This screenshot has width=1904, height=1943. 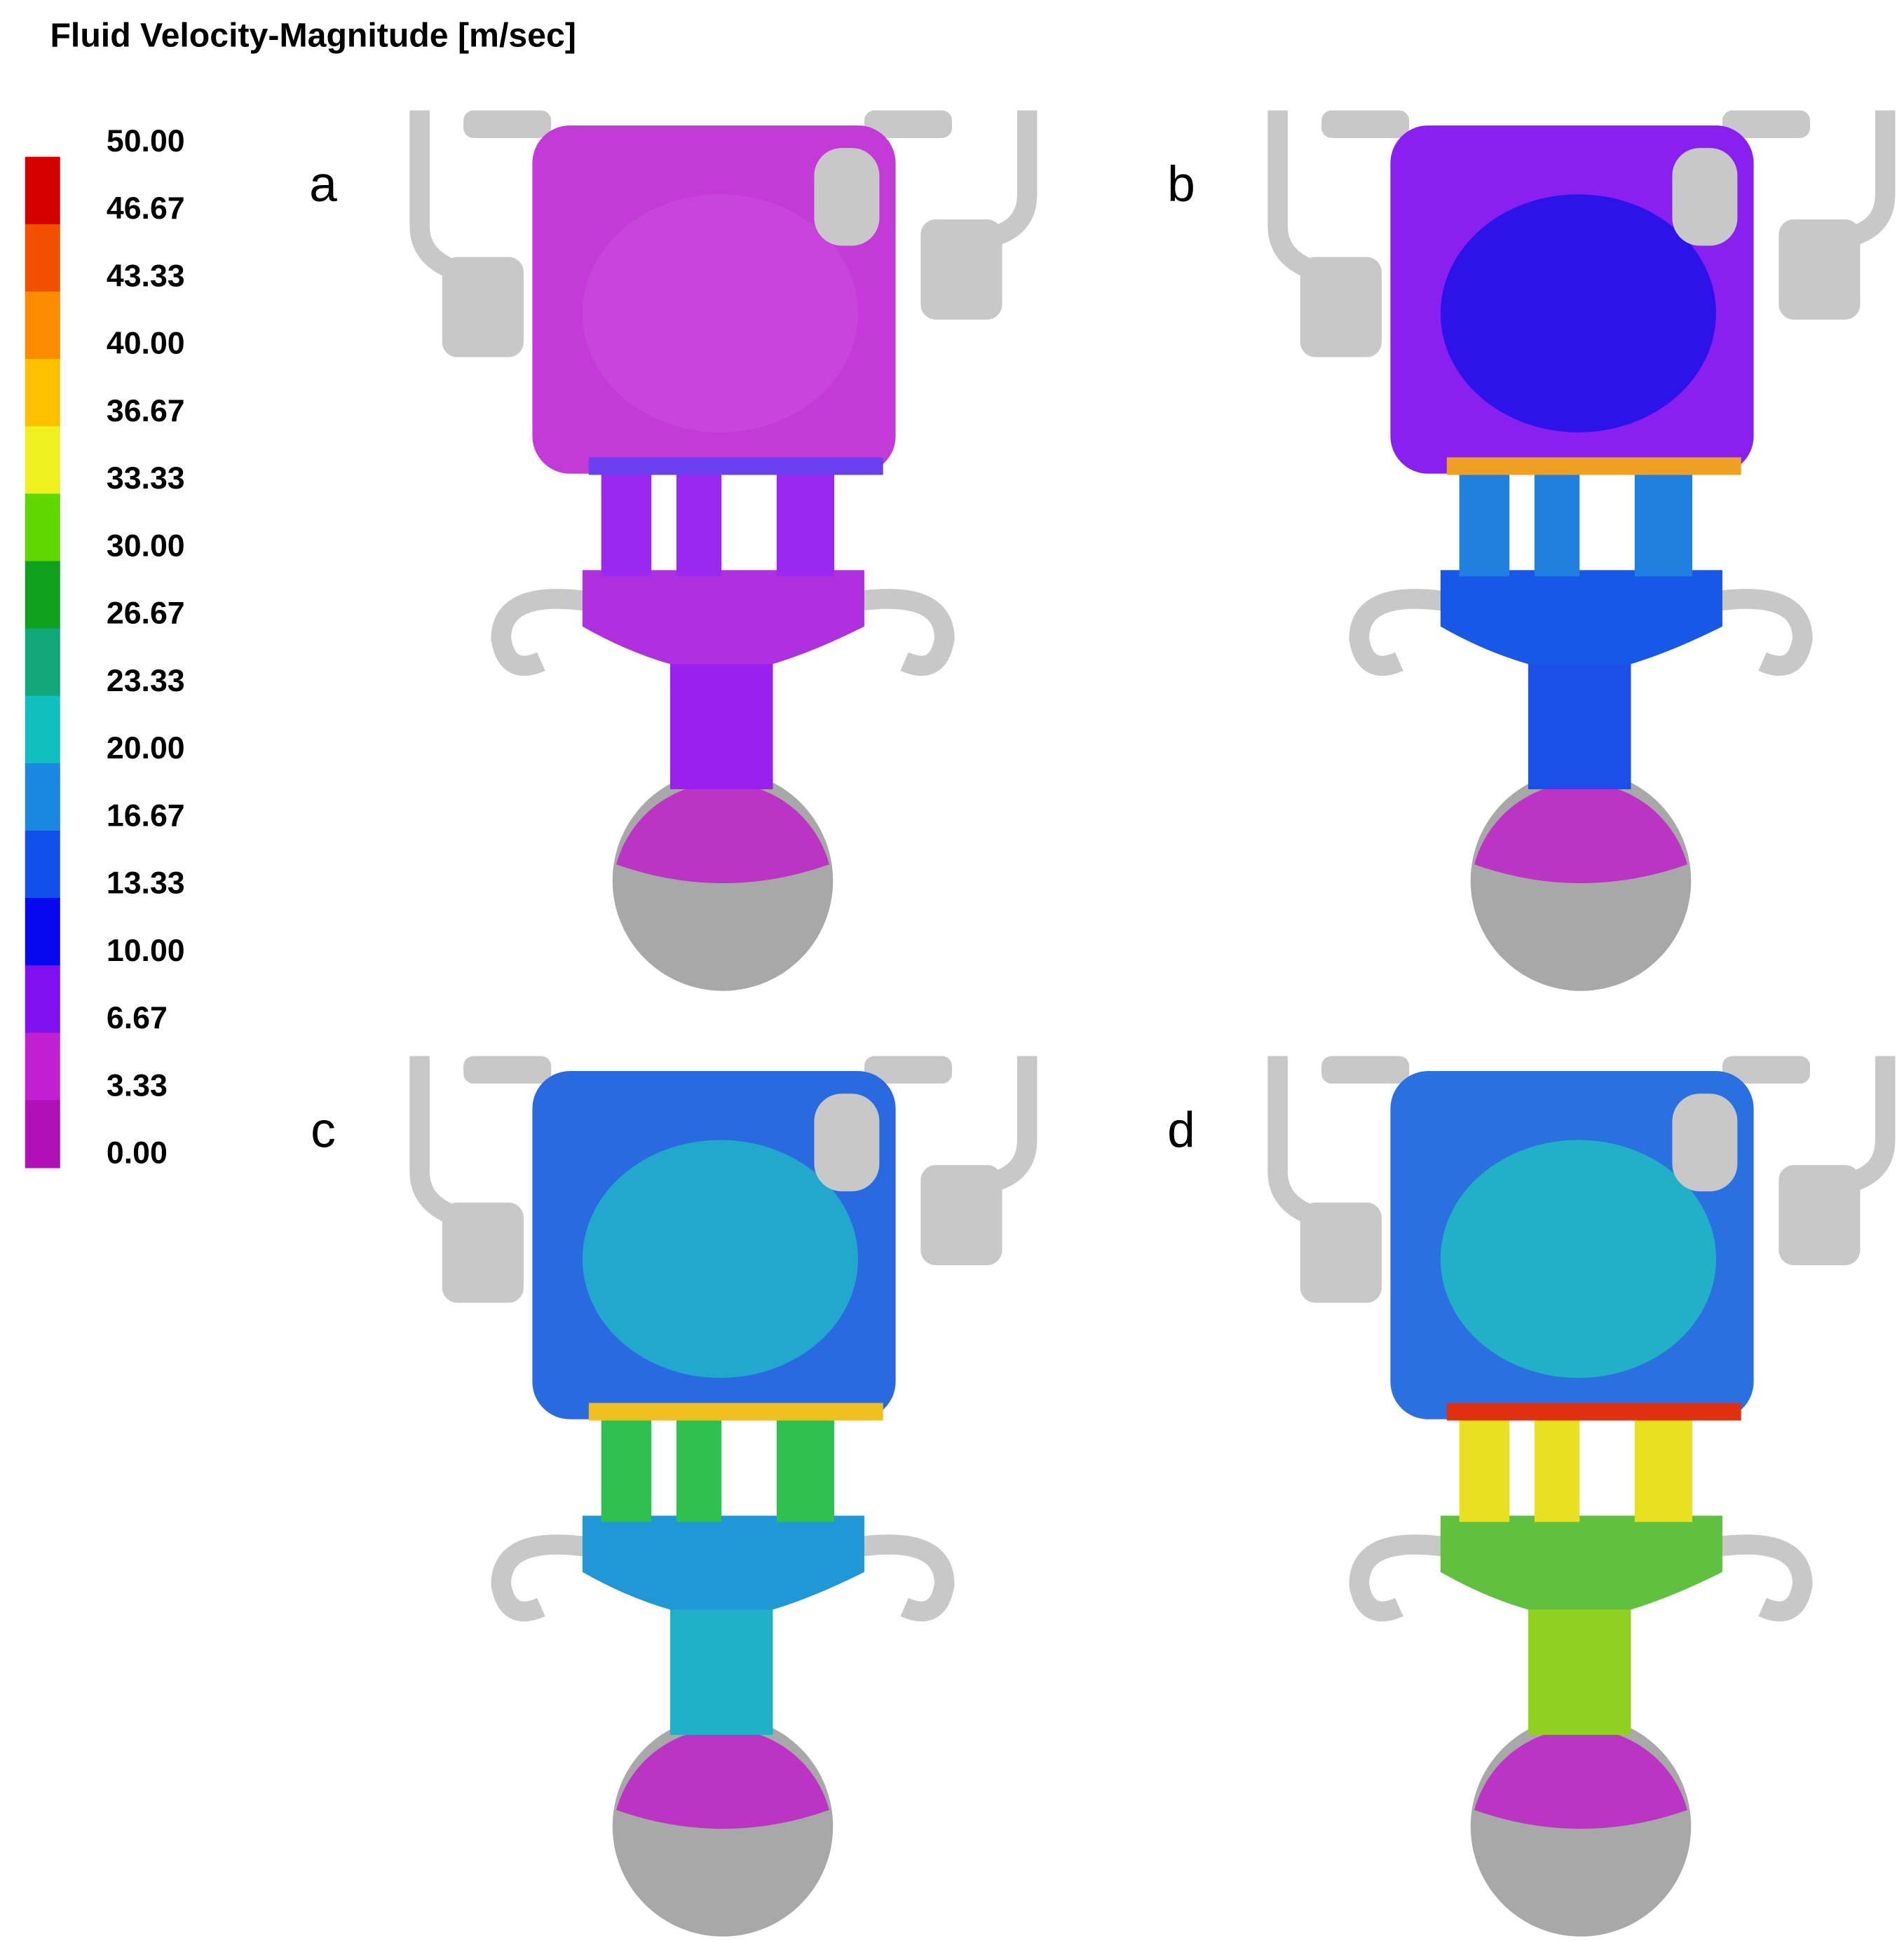 I want to click on legend-label: 23.33, so click(x=146, y=681).